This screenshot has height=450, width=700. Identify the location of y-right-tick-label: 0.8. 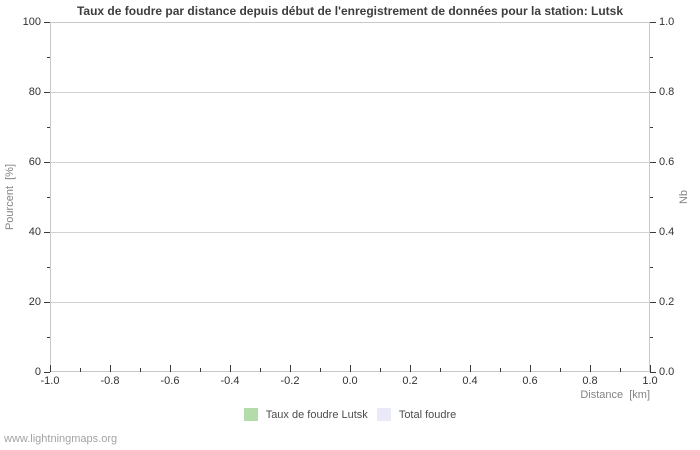
(667, 91).